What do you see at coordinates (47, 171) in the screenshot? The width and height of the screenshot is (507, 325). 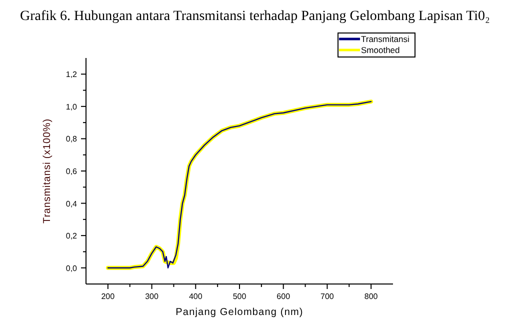 I see `y-axis-title: Transmitansi (x100%)` at bounding box center [47, 171].